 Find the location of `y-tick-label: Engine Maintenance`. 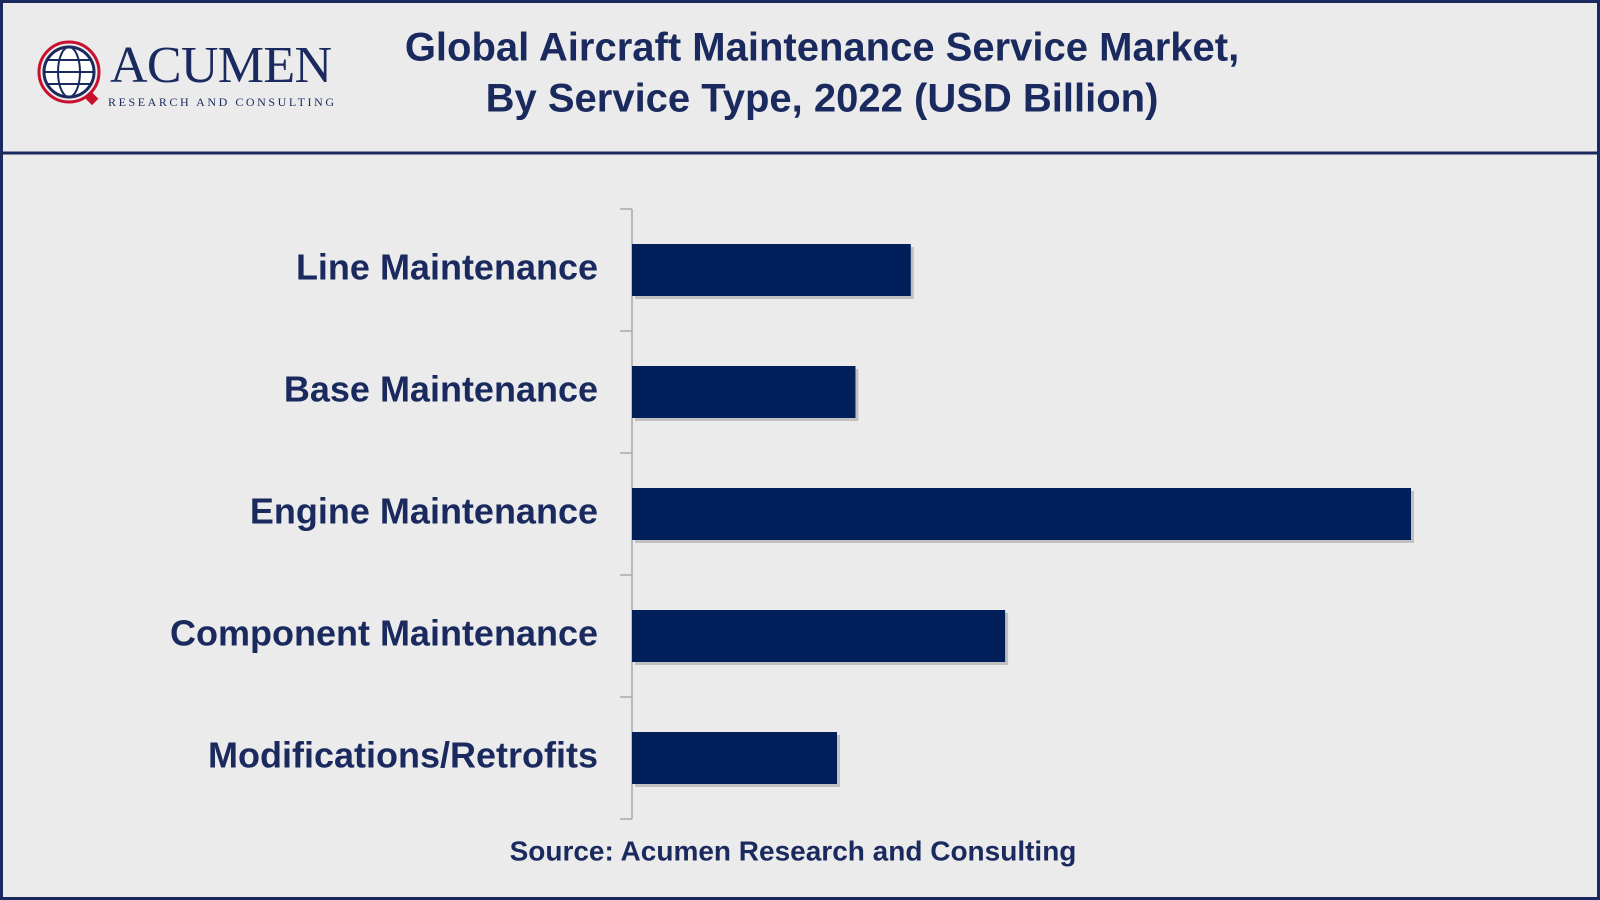

y-tick-label: Engine Maintenance is located at coordinates (424, 511).